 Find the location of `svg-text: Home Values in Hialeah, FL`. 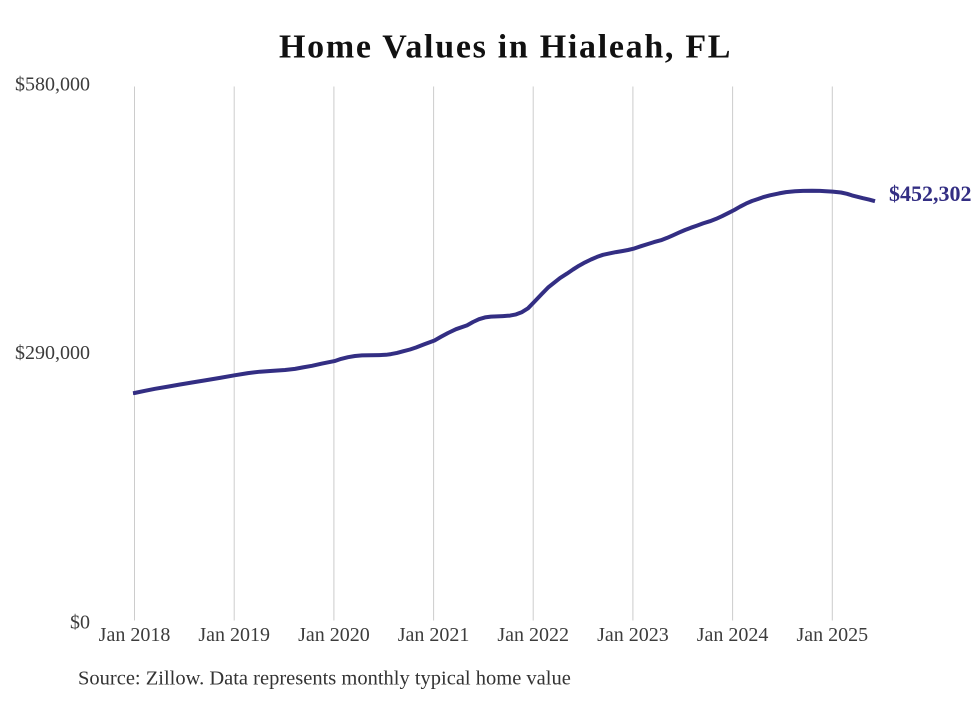

svg-text: Home Values in Hialeah, FL is located at coordinates (505, 47).